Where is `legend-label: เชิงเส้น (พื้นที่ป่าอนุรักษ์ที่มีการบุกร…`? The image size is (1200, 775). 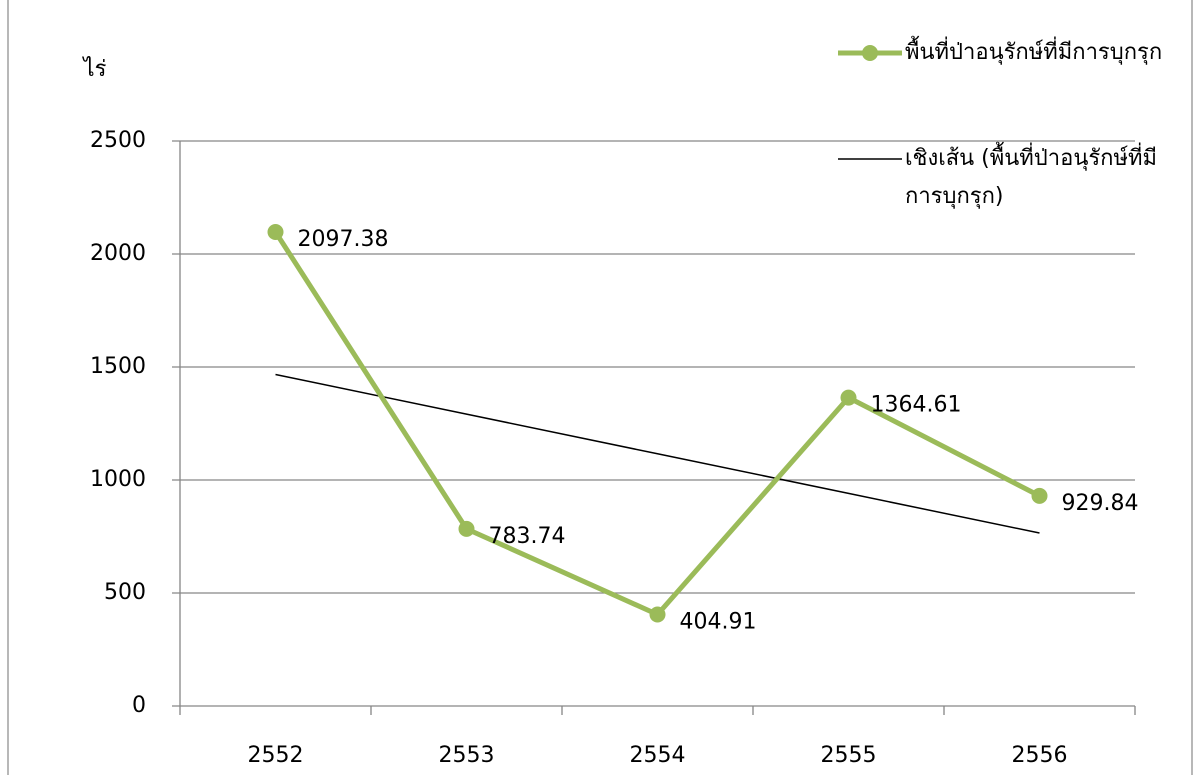
legend-label: เชิงเส้น (พื้นที่ป่าอนุรักษ์ที่มีการบุกร… is located at coordinates (1031, 177).